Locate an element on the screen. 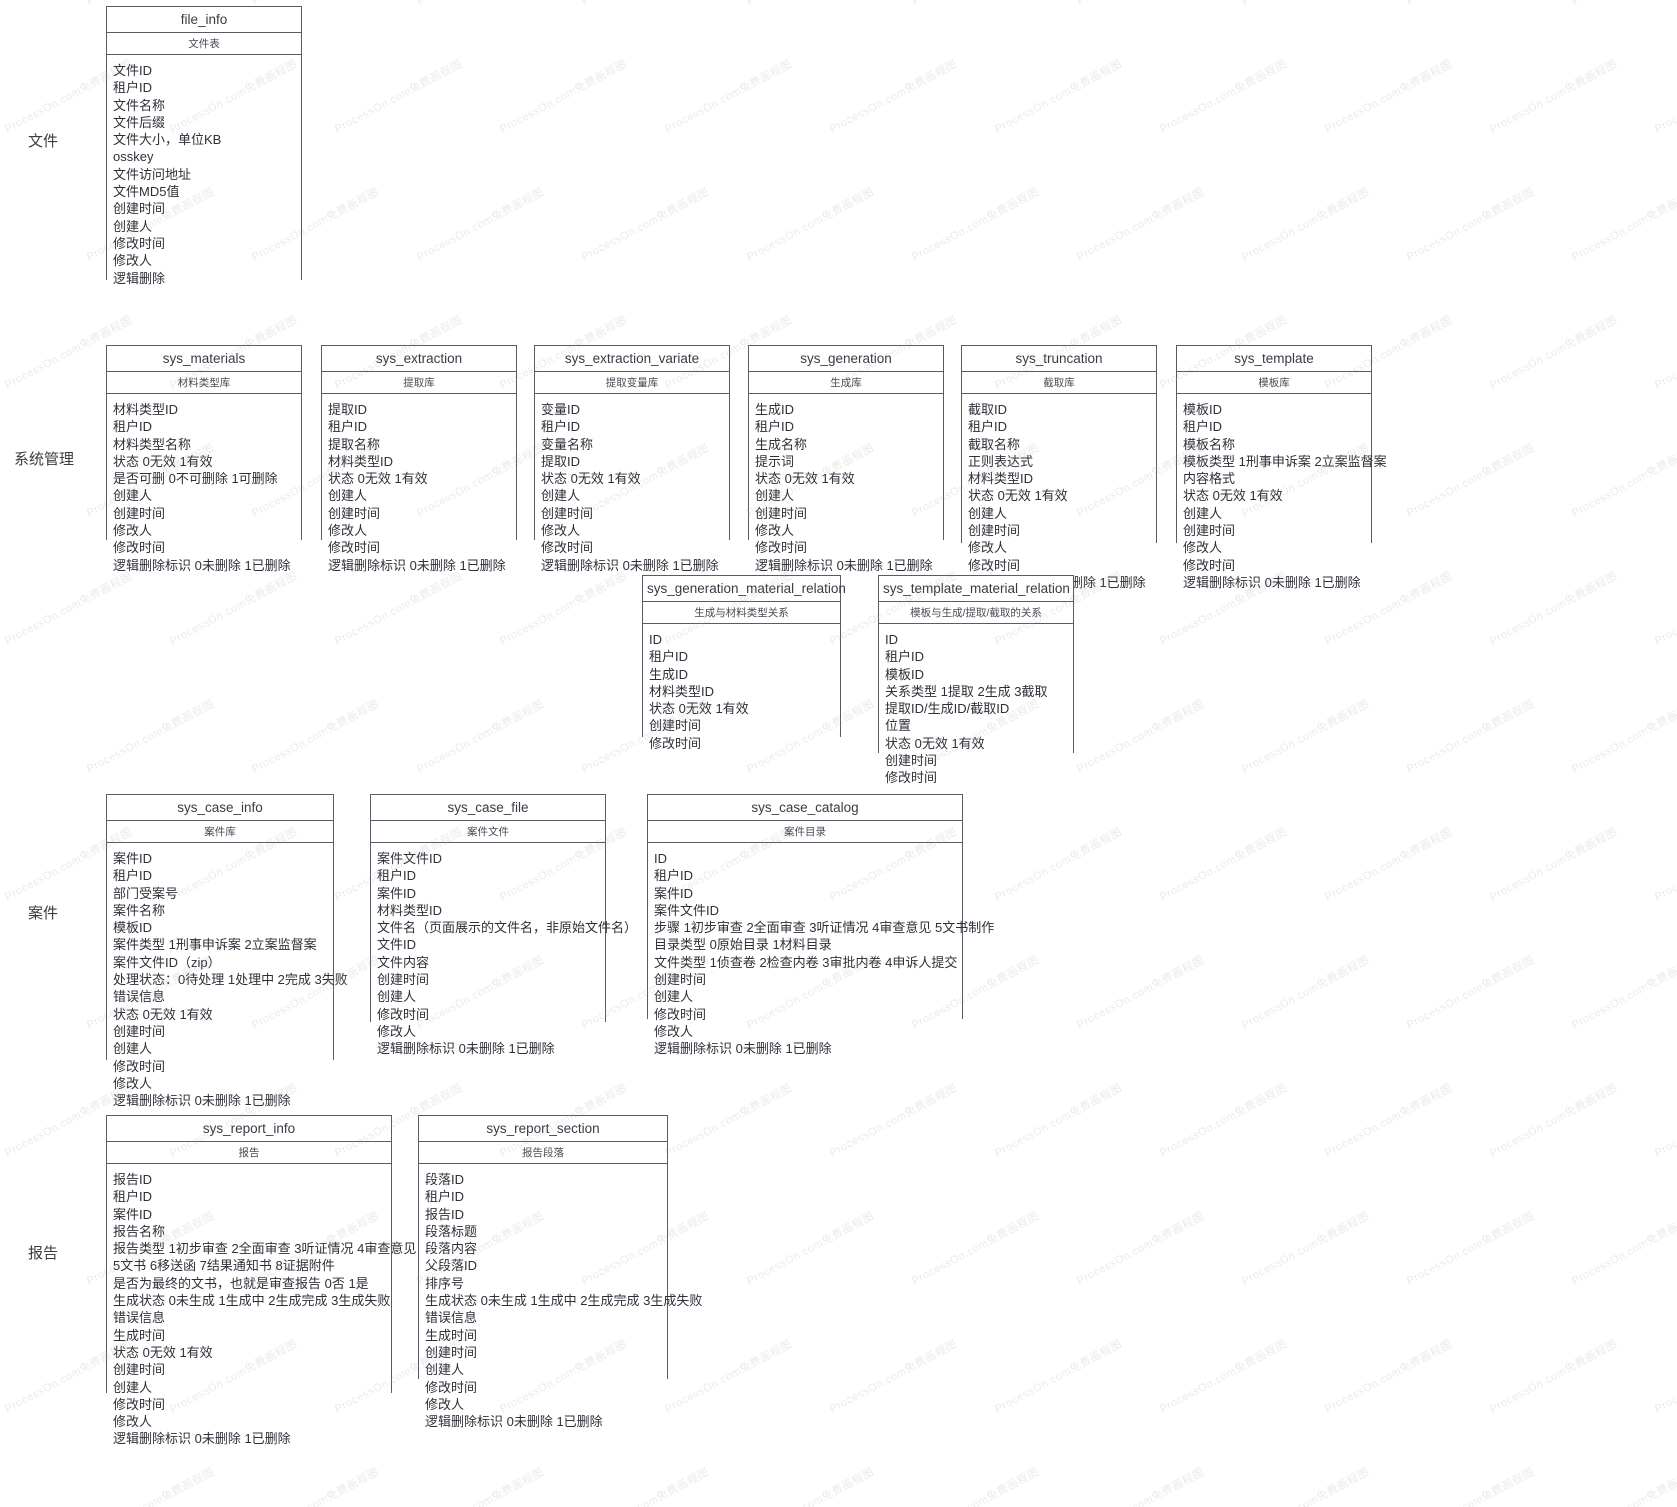 This screenshot has width=1677, height=1507. section-label-report: 报告 is located at coordinates (43, 1253).